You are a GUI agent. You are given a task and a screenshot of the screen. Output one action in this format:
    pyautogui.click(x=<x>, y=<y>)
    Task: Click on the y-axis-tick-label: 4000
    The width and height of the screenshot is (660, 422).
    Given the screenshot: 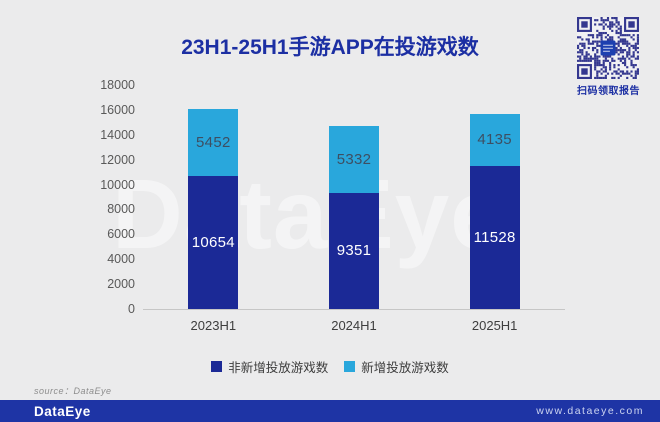 What is the action you would take?
    pyautogui.click(x=121, y=259)
    